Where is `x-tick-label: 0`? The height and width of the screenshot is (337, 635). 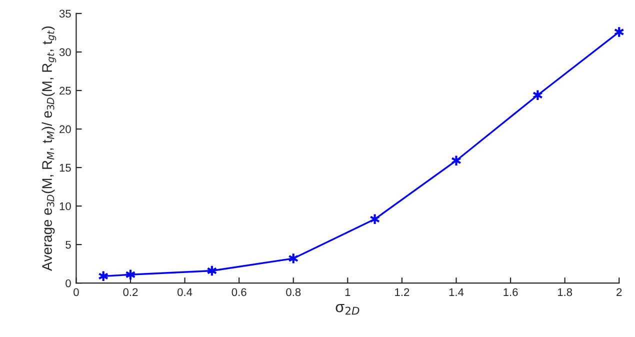 x-tick-label: 0 is located at coordinates (76, 292).